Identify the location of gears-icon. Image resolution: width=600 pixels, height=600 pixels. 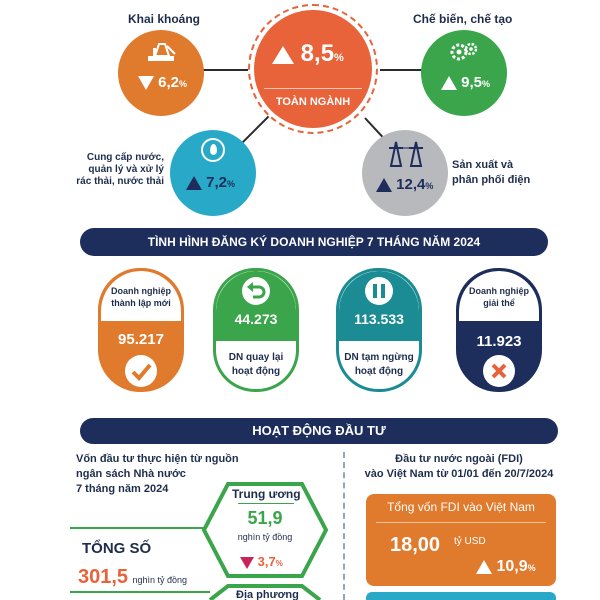
(464, 51).